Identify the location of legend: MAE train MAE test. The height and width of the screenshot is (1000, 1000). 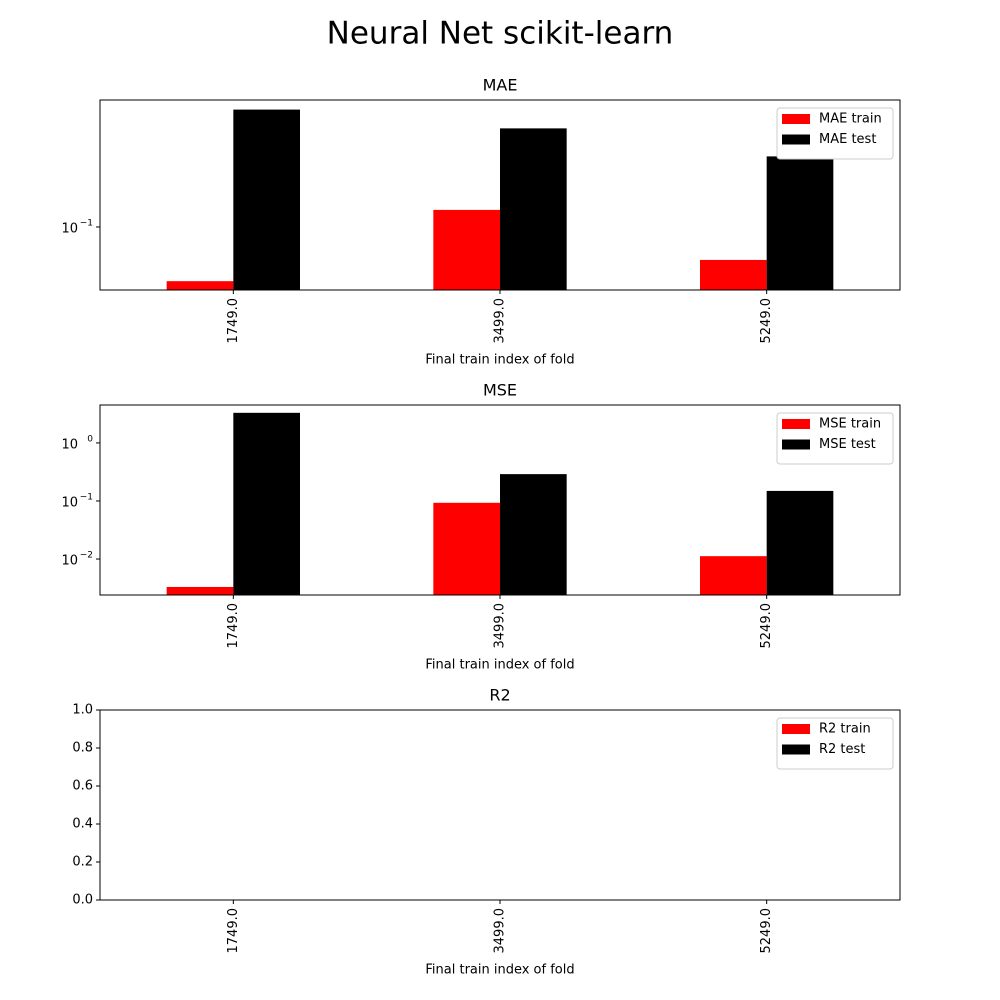
(835, 133).